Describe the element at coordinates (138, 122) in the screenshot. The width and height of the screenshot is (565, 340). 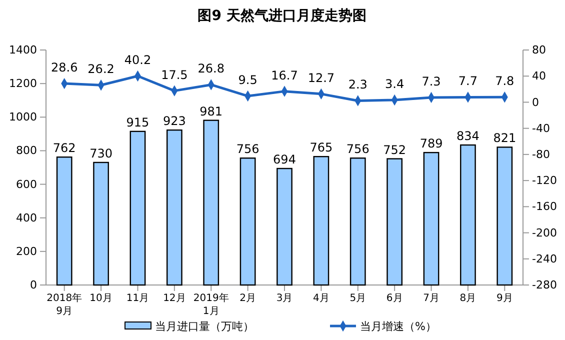
I see `data-label: 915` at that location.